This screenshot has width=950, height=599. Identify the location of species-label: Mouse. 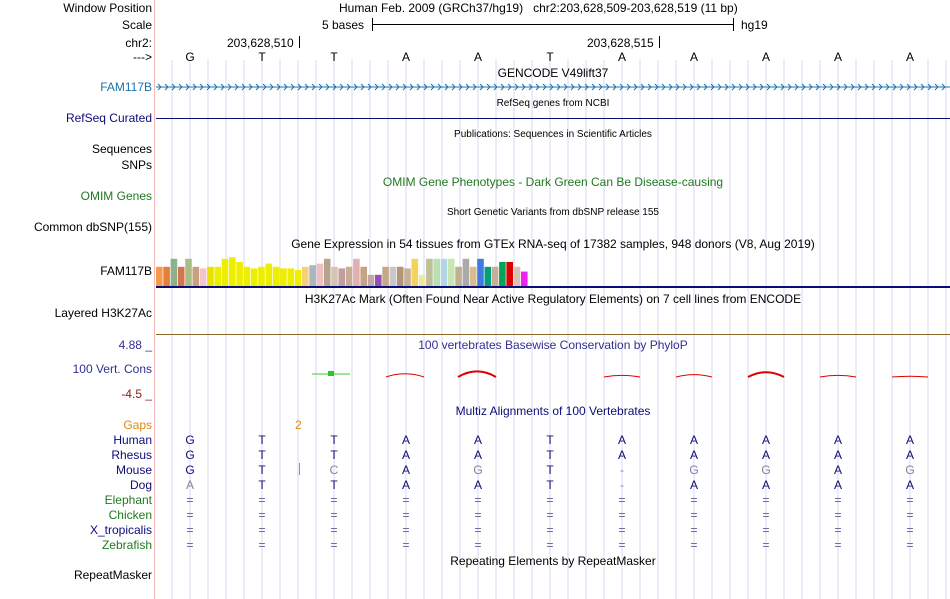
(133, 470).